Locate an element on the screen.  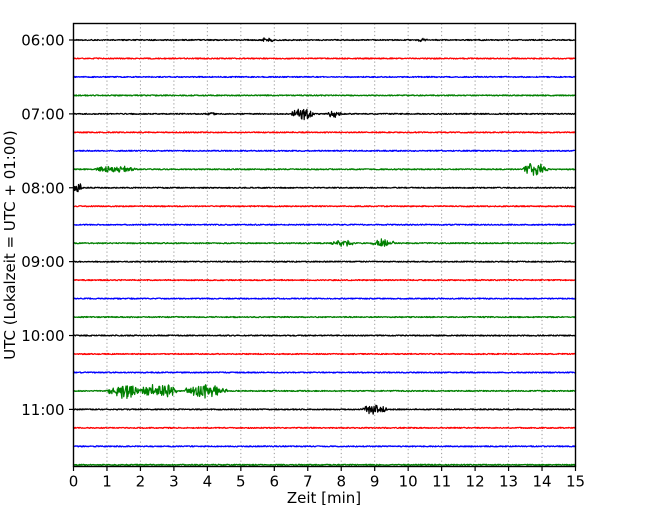
x-tick-label: 2 is located at coordinates (141, 482).